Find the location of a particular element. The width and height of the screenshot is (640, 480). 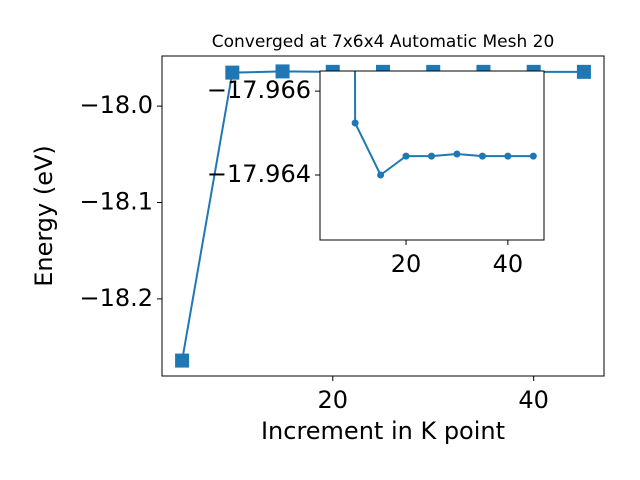

y-tick-label: −18.2 is located at coordinates (116, 298).